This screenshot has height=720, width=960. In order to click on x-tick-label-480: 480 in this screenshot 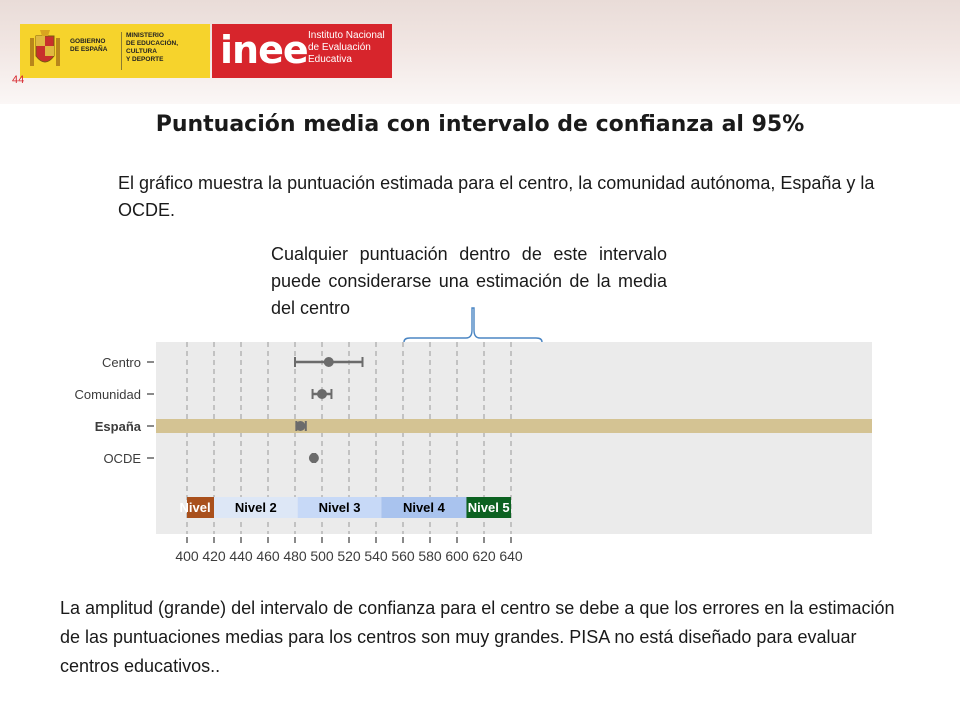, I will do `click(295, 556)`.